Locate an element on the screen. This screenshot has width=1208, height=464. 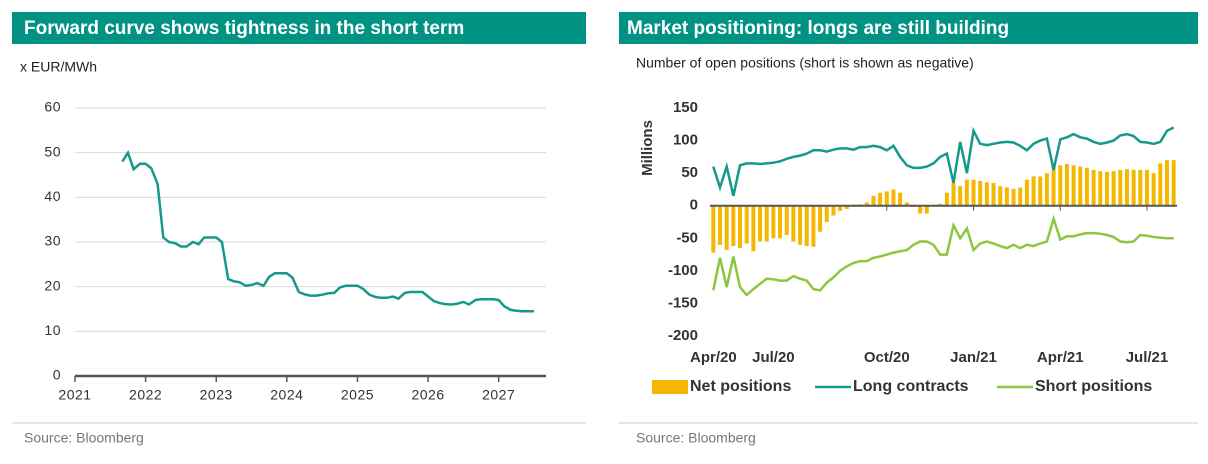
x-tick-label: 2025 is located at coordinates (357, 395).